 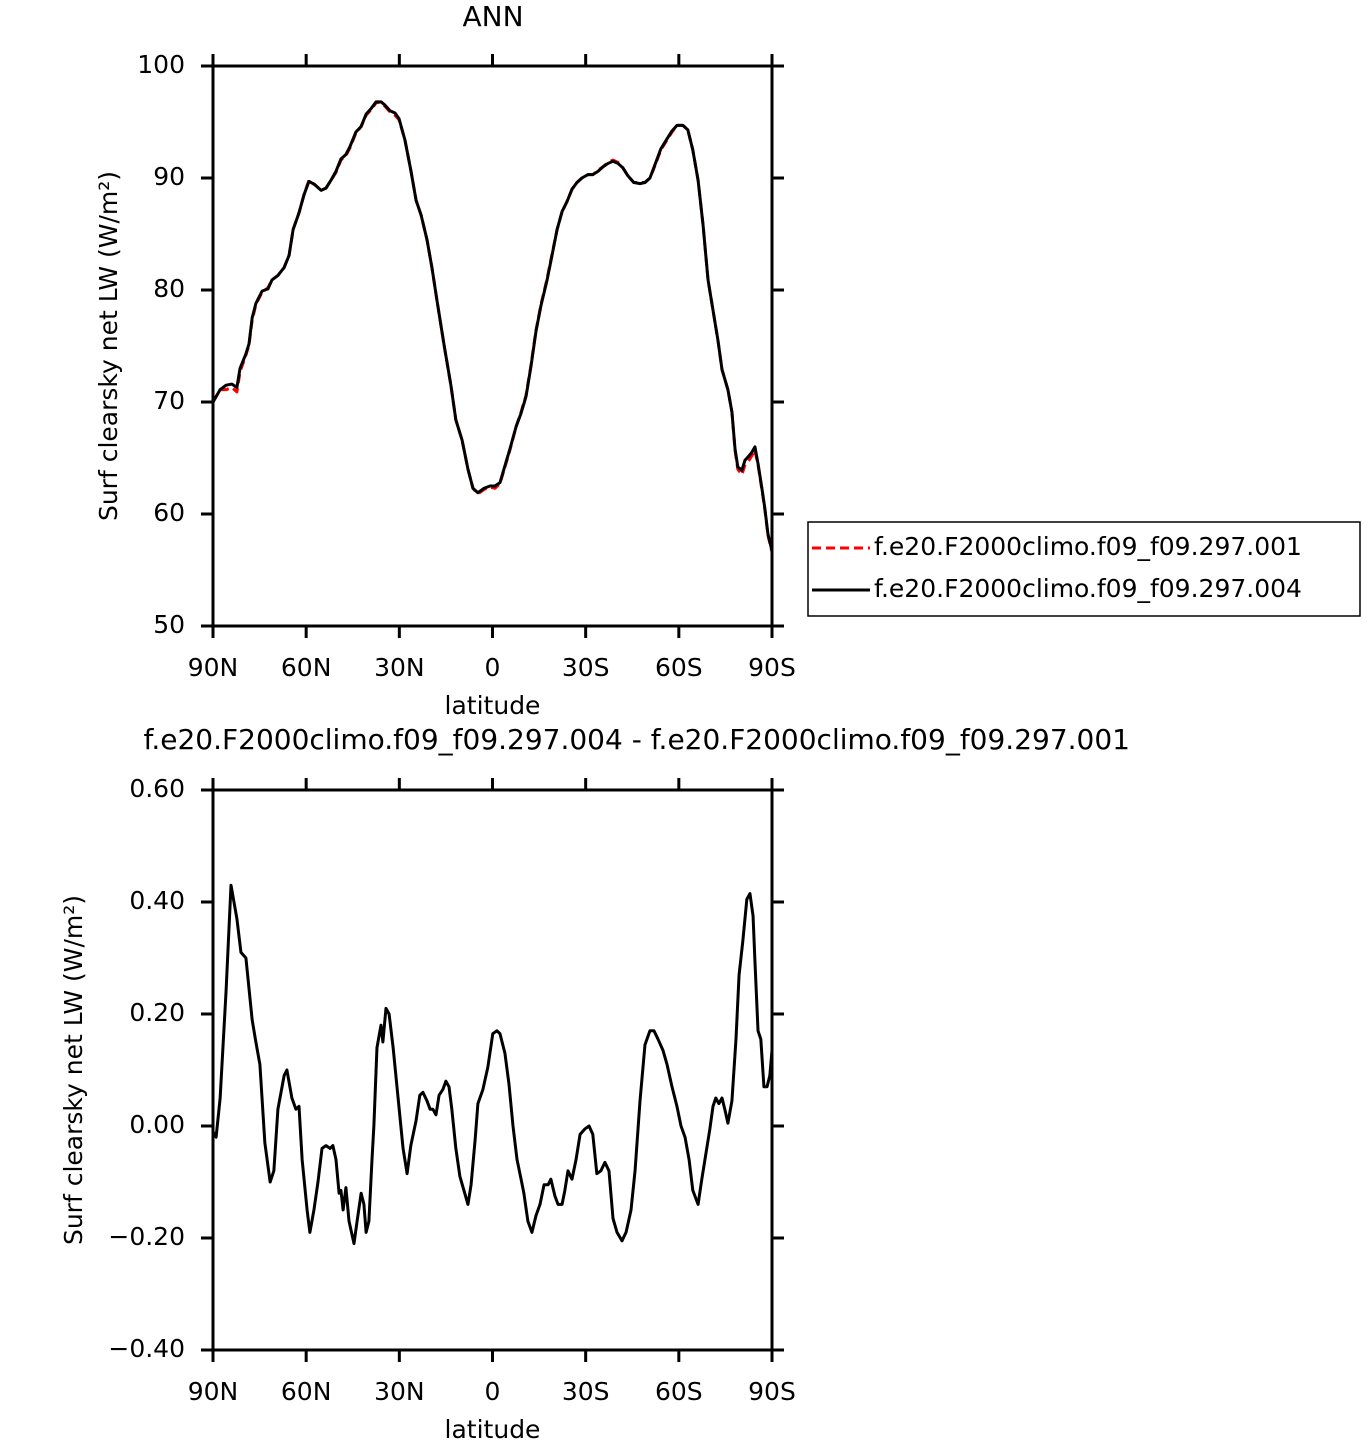 What do you see at coordinates (157, 1124) in the screenshot?
I see `y-tick-label: 0.00` at bounding box center [157, 1124].